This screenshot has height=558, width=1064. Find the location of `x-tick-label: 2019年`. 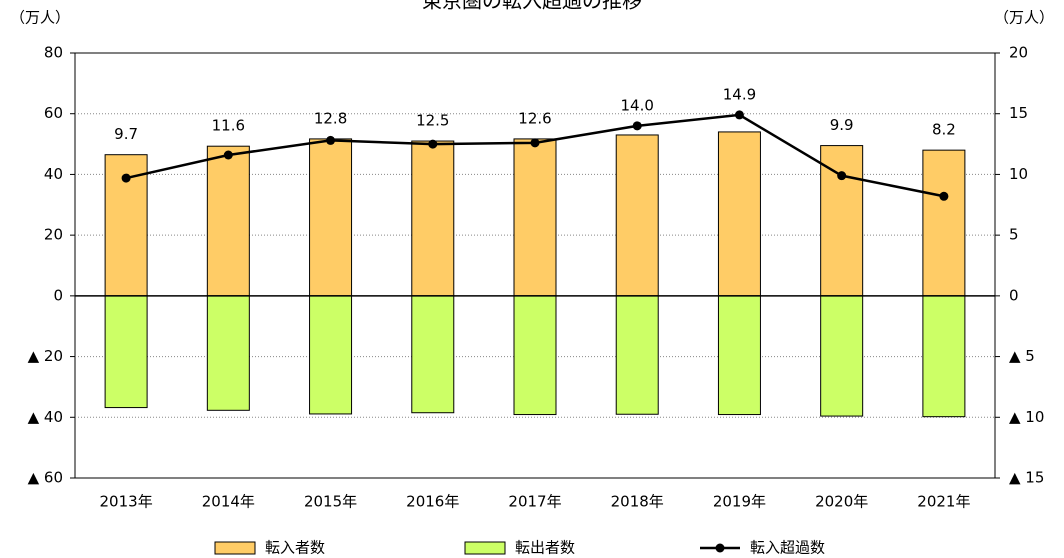

x-tick-label: 2019年 is located at coordinates (739, 502).